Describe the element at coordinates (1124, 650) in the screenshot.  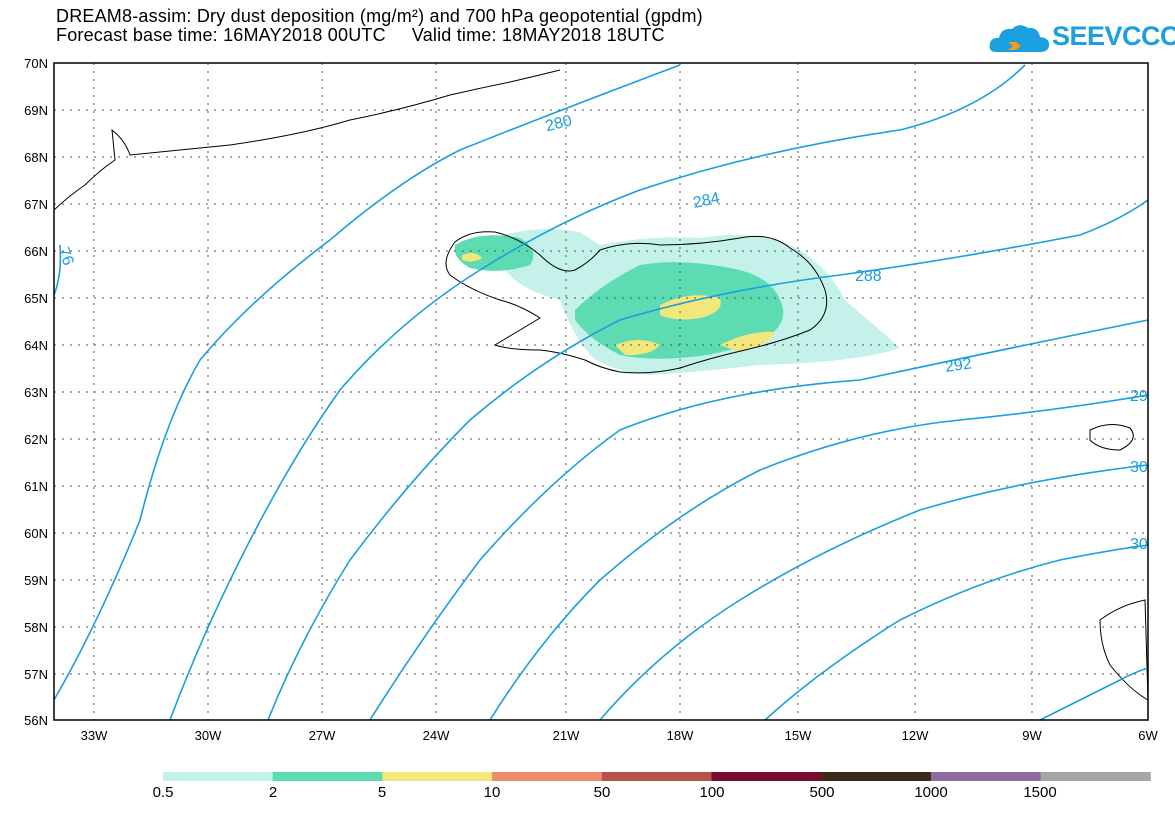
I see `norway-coast` at that location.